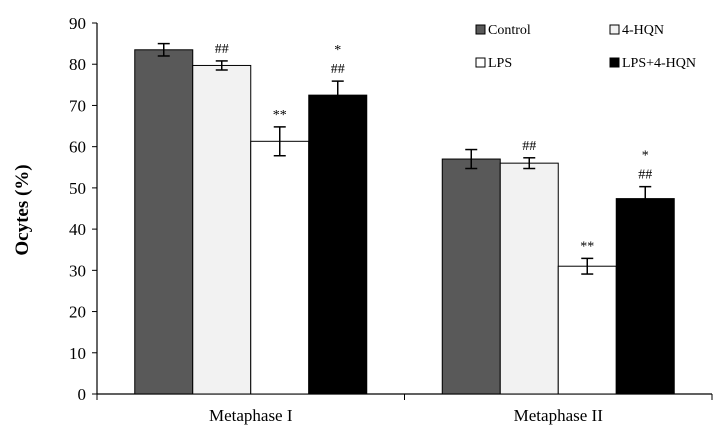  I want to click on y-tick-label: 0, so click(82, 394).